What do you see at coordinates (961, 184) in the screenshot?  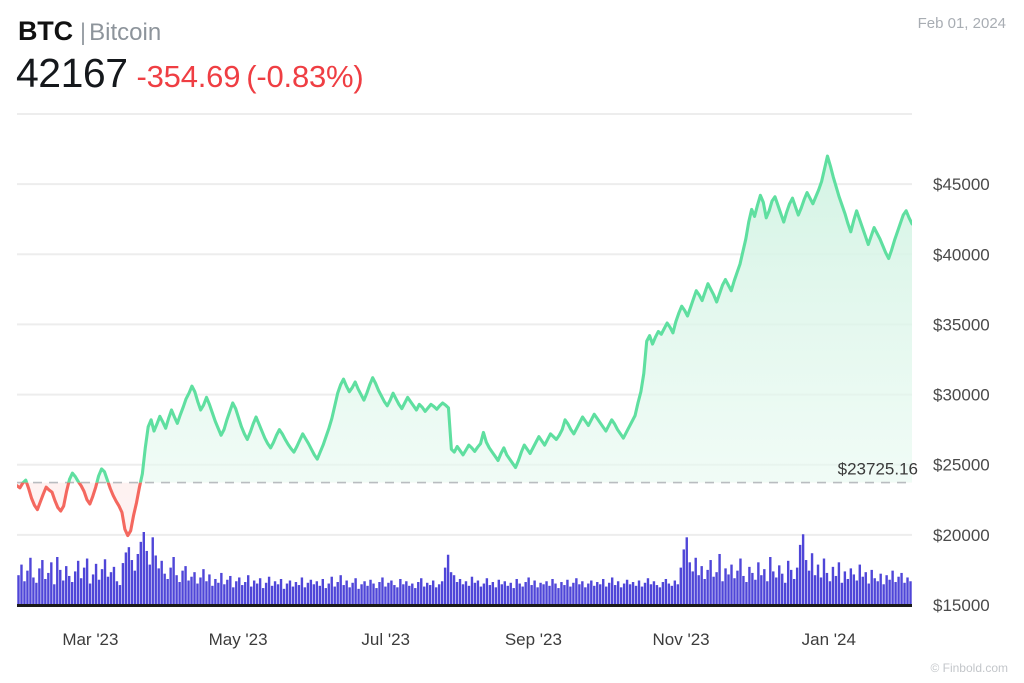 I see `y-axis-tick-label: $45000` at bounding box center [961, 184].